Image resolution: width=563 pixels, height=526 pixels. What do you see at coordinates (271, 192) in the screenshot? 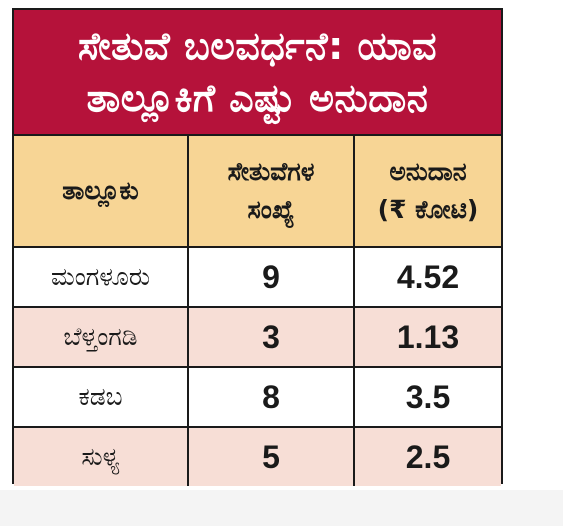
I see `header-bridge-count: ಸೇತುವೆಗಳ ಸಂಖ್ಯೆ` at bounding box center [271, 192].